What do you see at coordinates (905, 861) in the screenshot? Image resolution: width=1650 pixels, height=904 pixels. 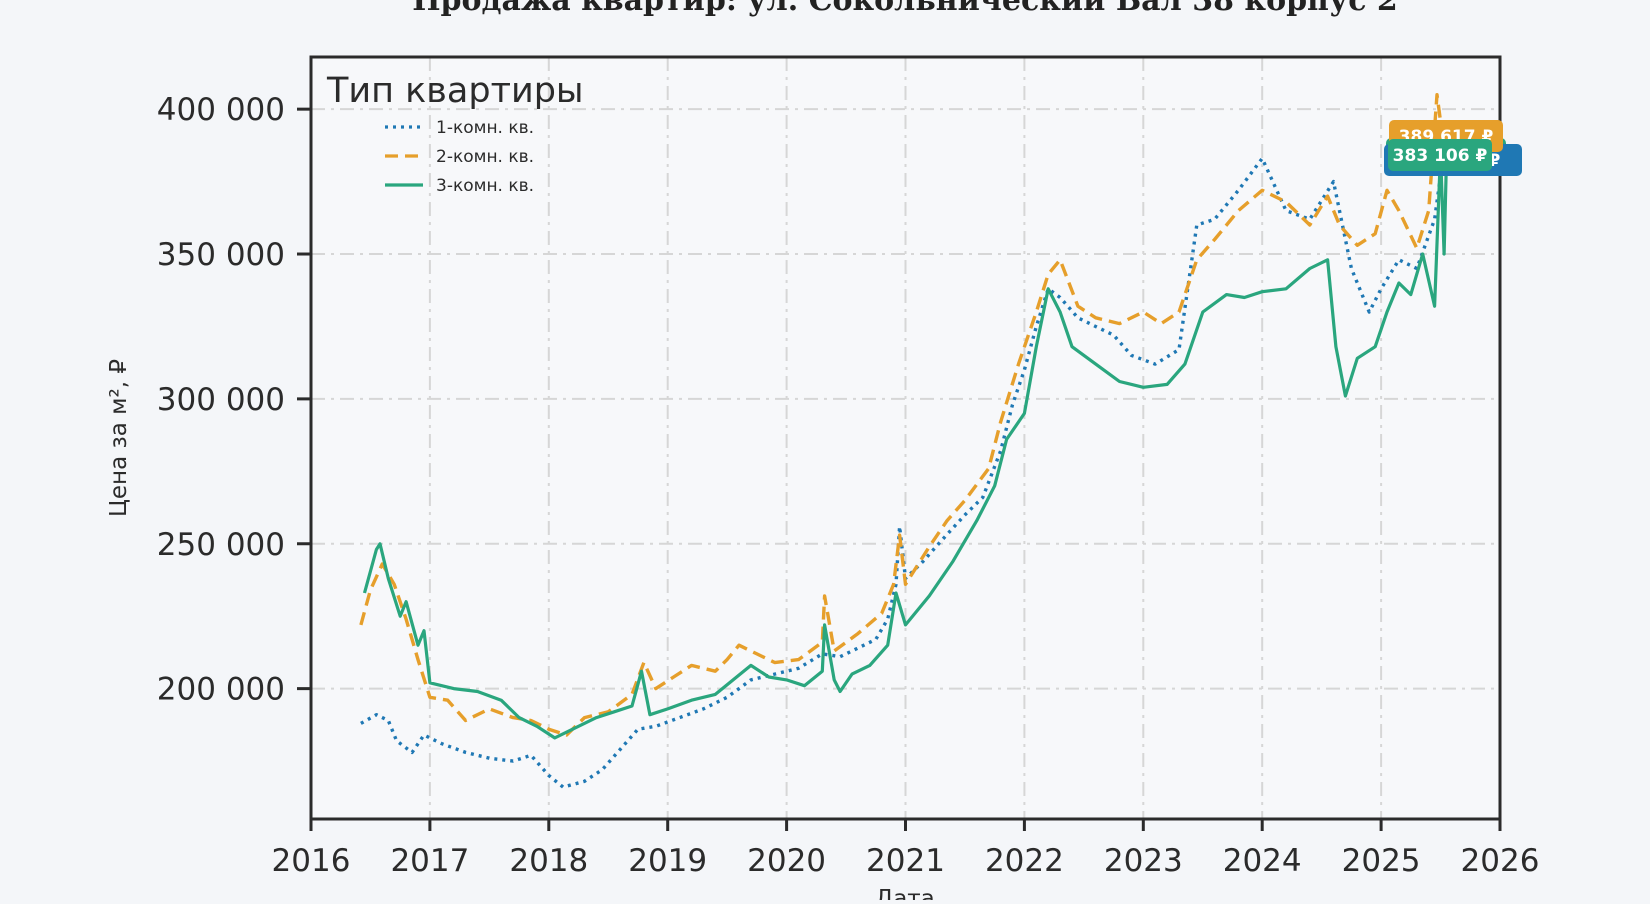 I see `x-tick-label: 2021` at bounding box center [905, 861].